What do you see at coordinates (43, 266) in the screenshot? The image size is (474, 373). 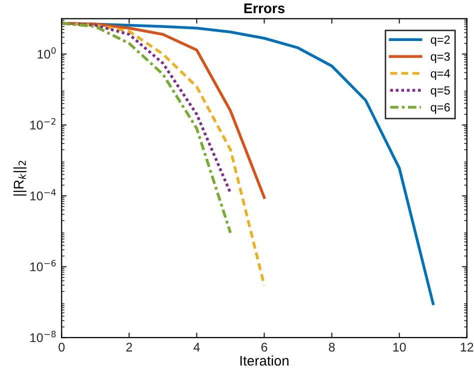 I see `y-tick-label: 10$^{−6}$` at bounding box center [43, 266].